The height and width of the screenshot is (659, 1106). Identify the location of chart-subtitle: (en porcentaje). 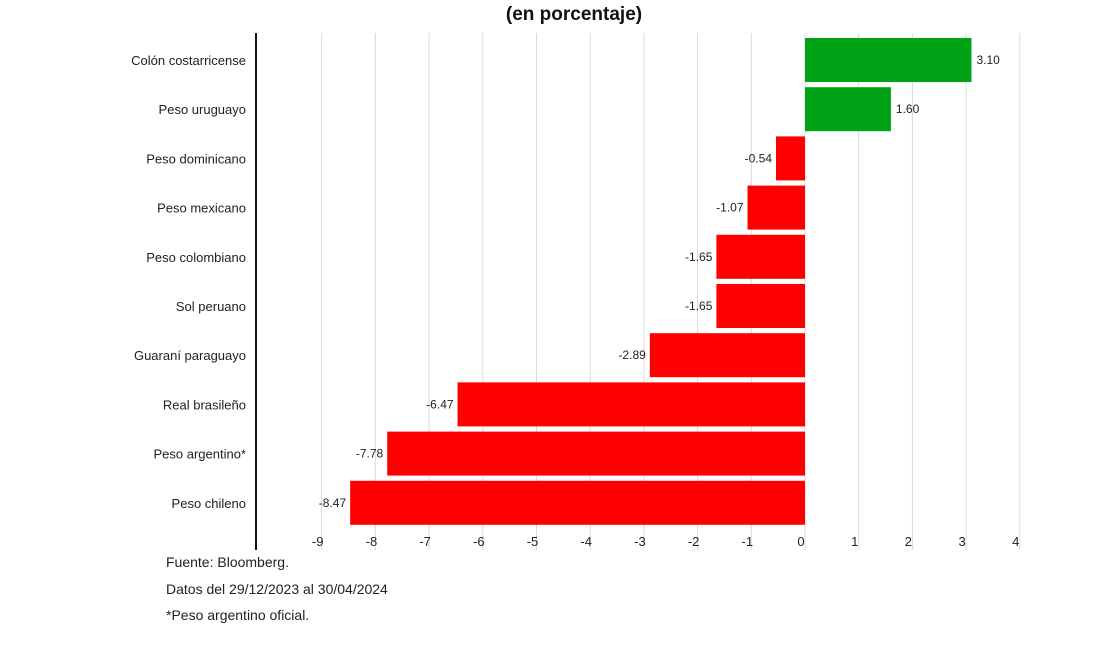
(574, 14).